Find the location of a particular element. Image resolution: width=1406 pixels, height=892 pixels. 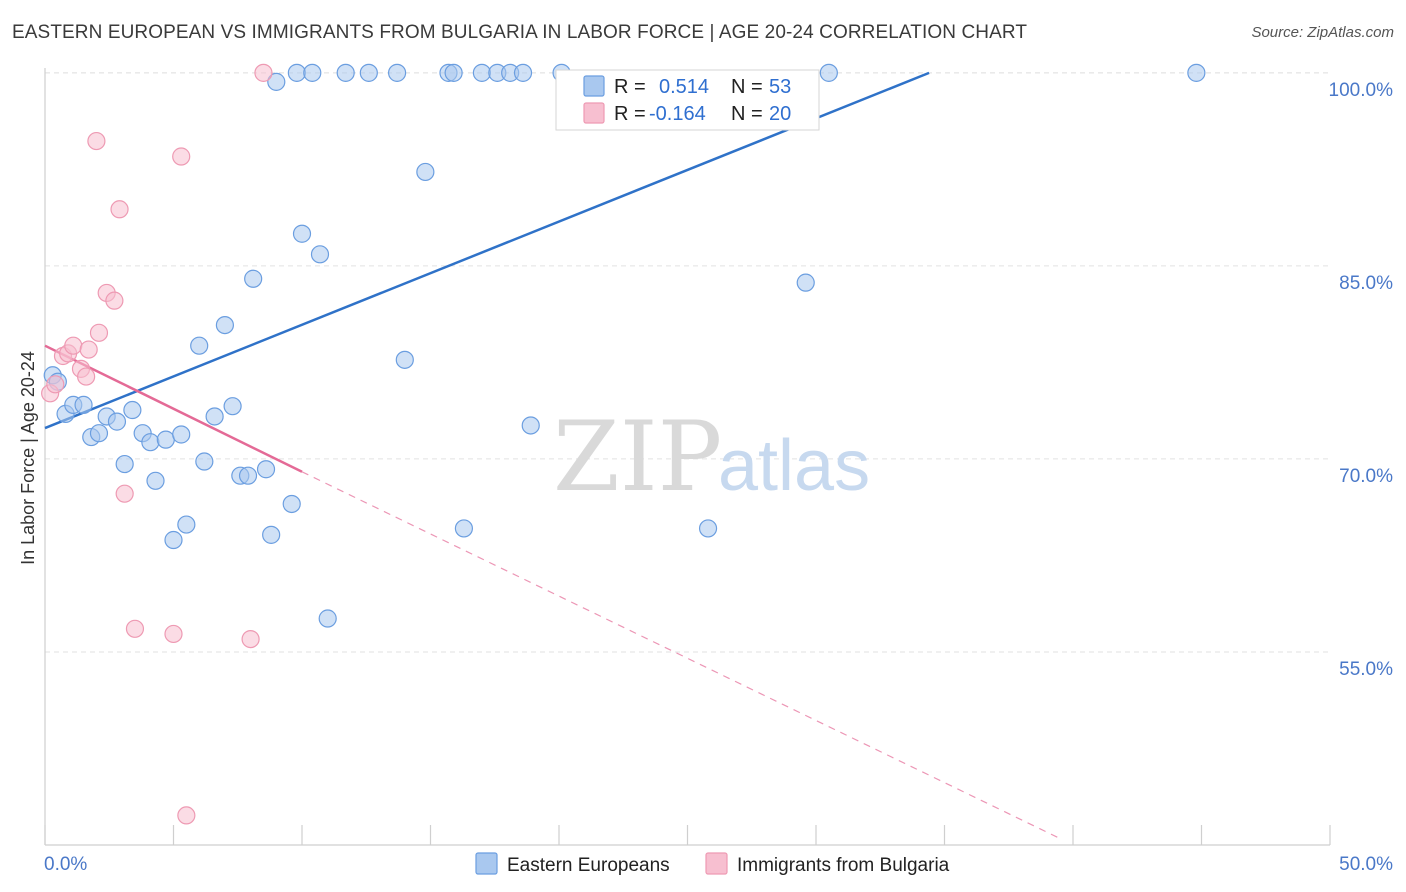

x-tick-labels: 0.0% 50.0% is located at coordinates (718, 864).